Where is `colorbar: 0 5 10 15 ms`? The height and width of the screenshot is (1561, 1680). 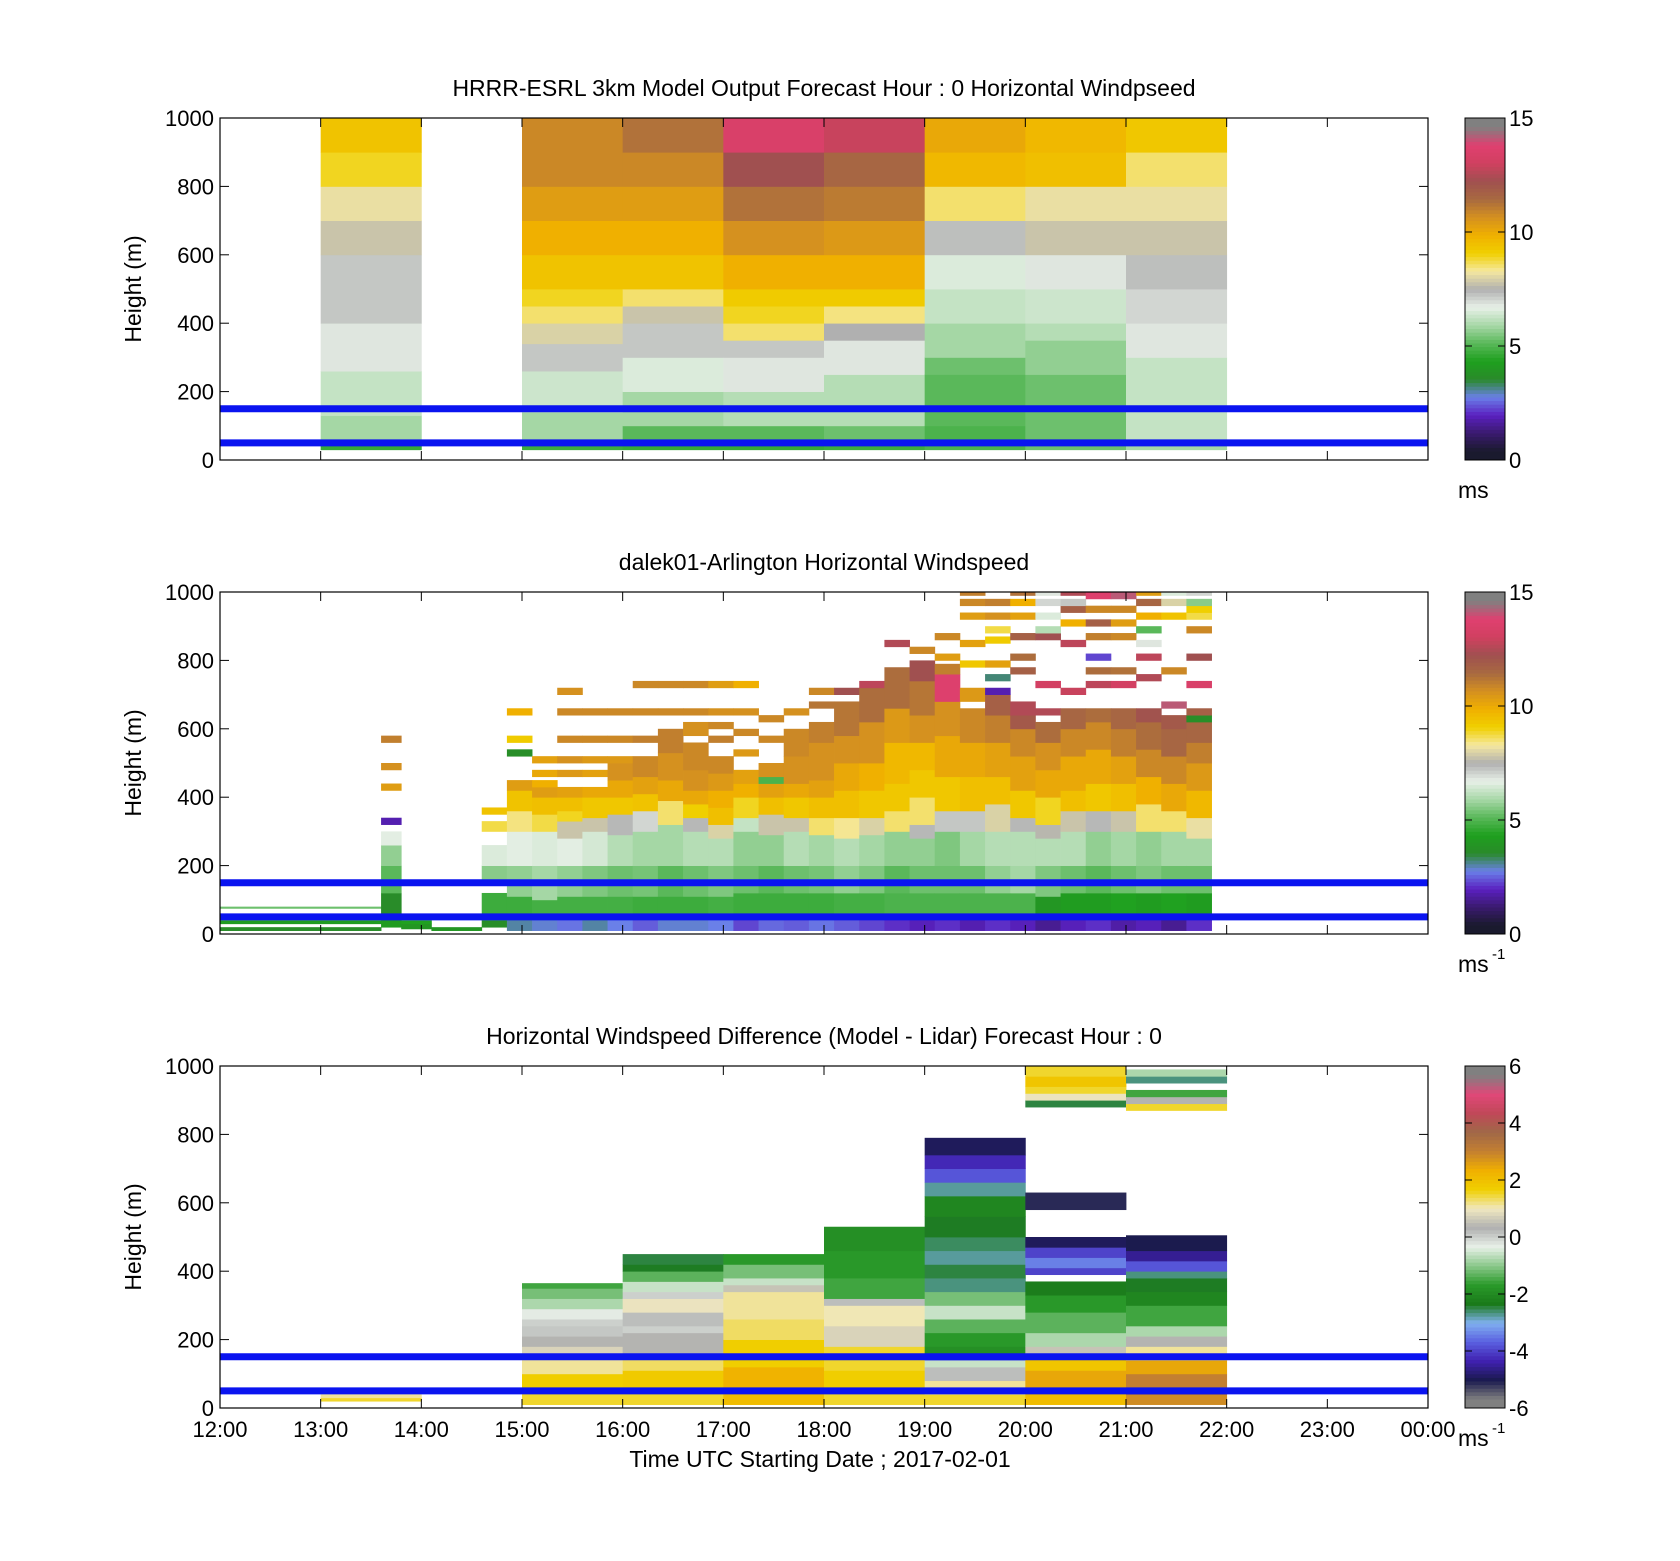
colorbar: 0 5 10 15 ms is located at coordinates (1495, 304).